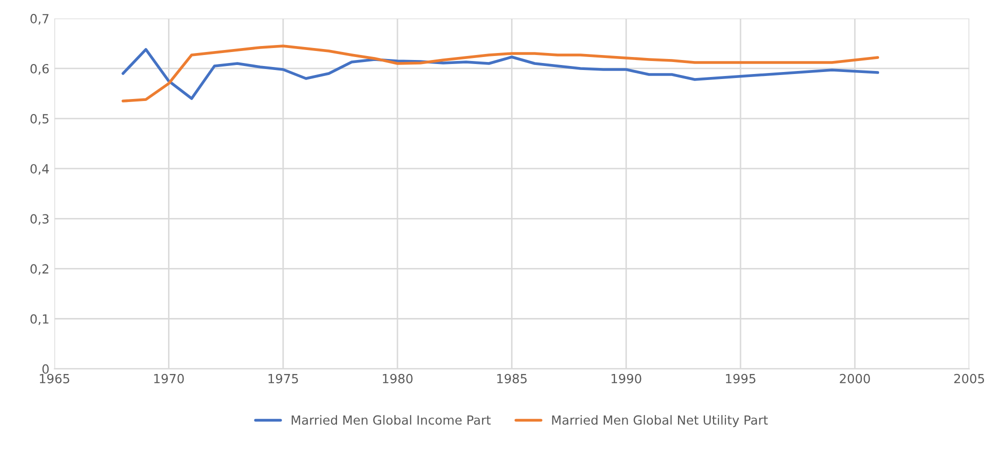 The width and height of the screenshot is (989, 461). Describe the element at coordinates (39, 169) in the screenshot. I see `y-tick-label: 0,4` at that location.